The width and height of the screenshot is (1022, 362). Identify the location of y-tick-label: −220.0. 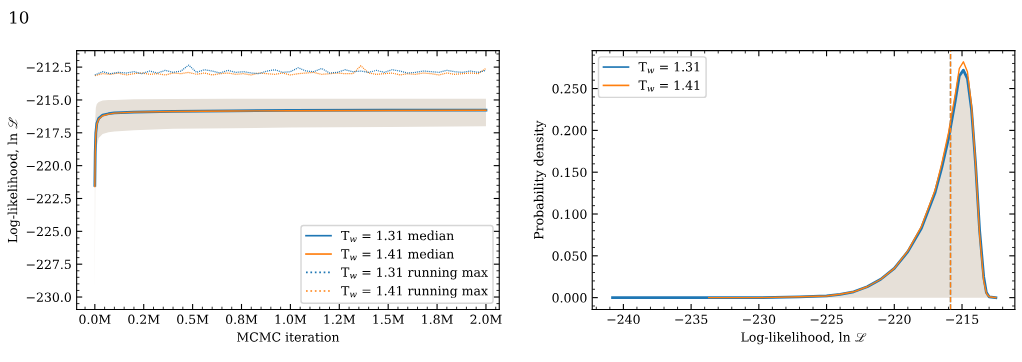
(48, 166).